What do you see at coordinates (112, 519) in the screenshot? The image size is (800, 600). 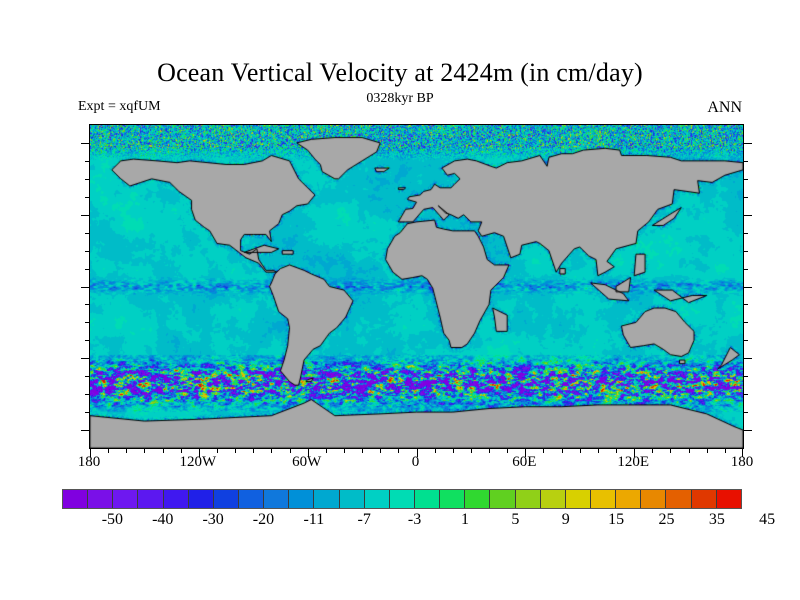 I see `colorbar-tick-label: -50` at bounding box center [112, 519].